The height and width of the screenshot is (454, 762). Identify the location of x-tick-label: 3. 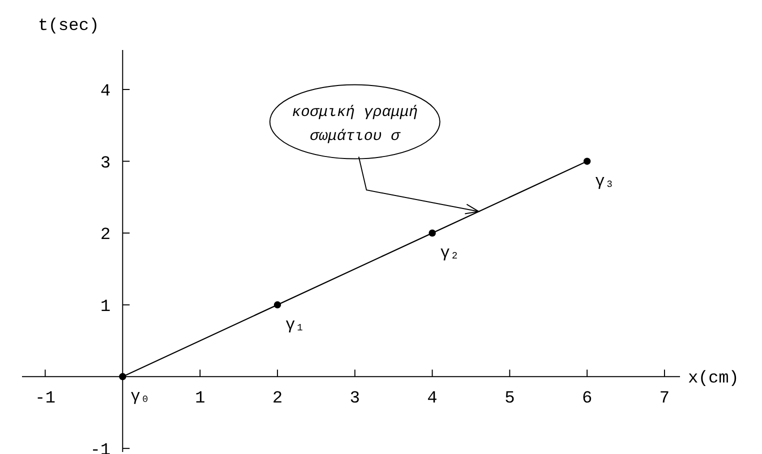
(355, 399).